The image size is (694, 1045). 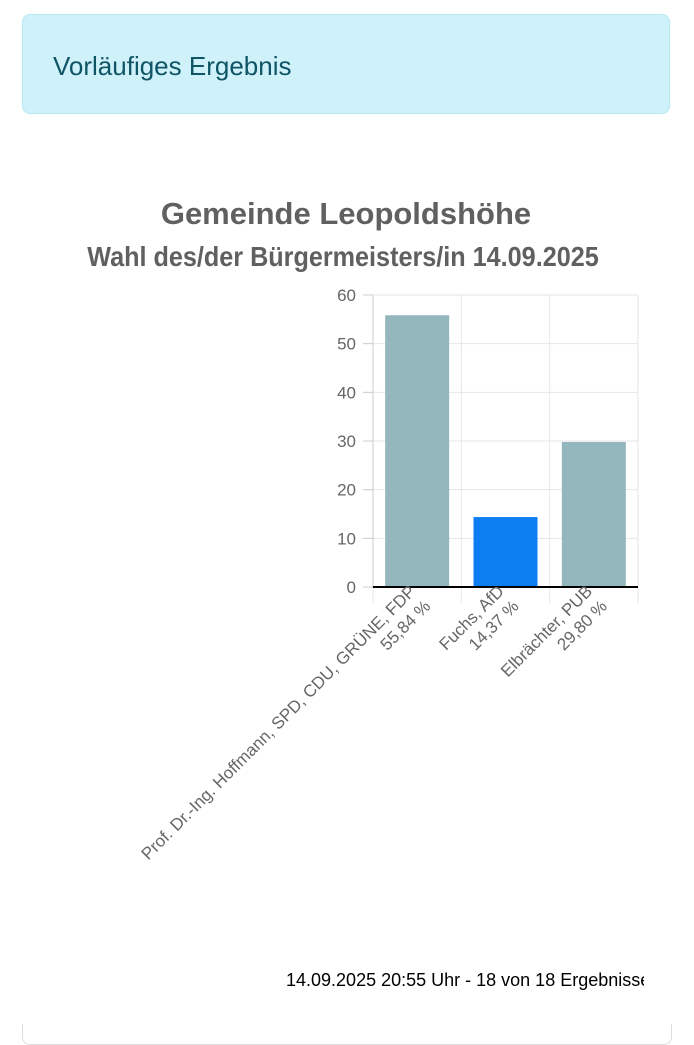 What do you see at coordinates (346, 344) in the screenshot?
I see `y-tick-label: 50` at bounding box center [346, 344].